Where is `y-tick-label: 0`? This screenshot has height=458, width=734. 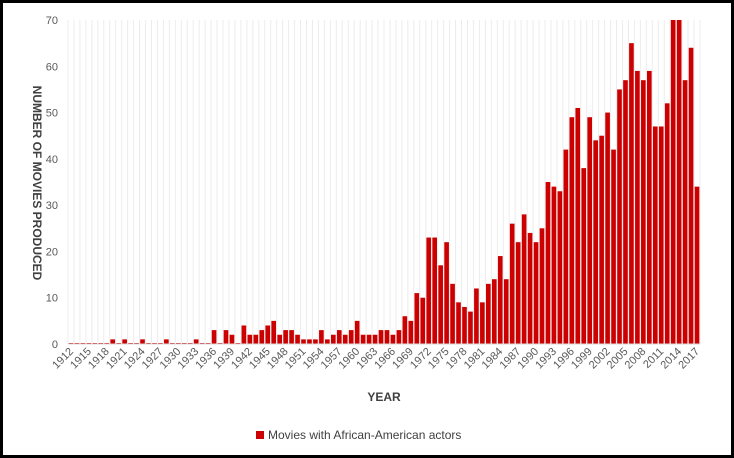
y-tick-label: 0 is located at coordinates (55, 345).